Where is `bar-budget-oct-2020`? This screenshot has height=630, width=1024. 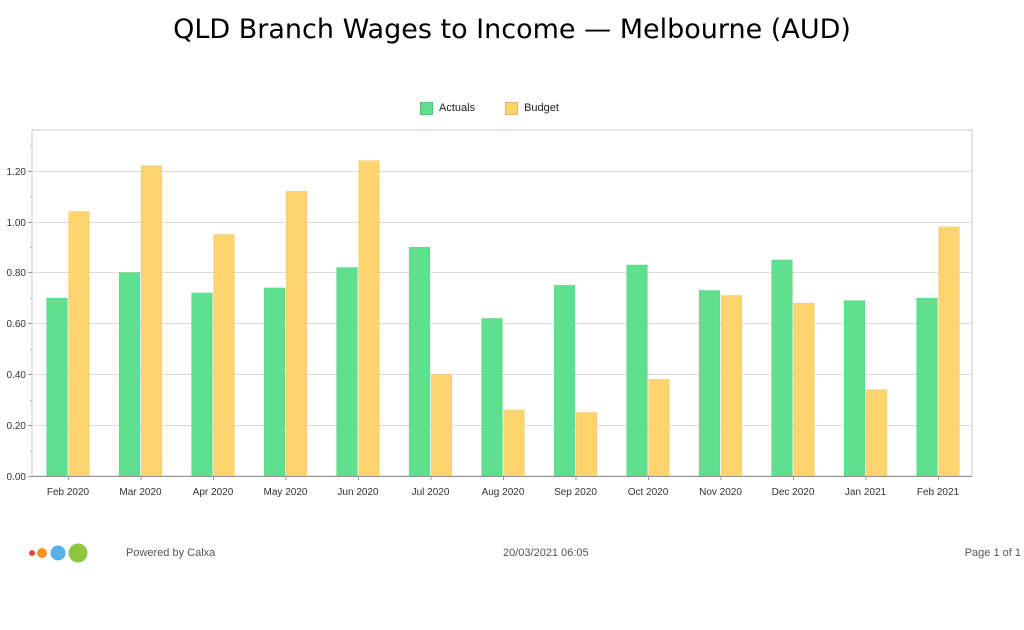 bar-budget-oct-2020 is located at coordinates (659, 428).